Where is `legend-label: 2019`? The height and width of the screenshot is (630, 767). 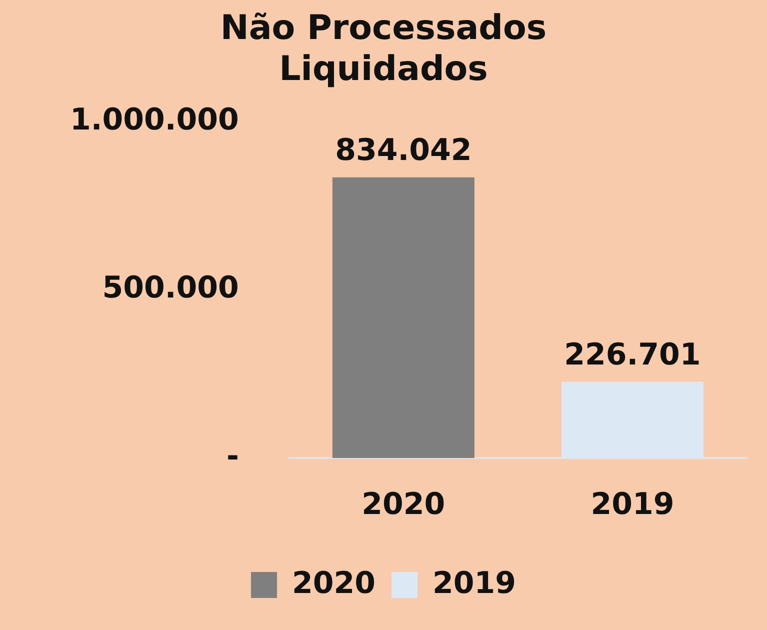
legend-label: 2019 is located at coordinates (474, 583).